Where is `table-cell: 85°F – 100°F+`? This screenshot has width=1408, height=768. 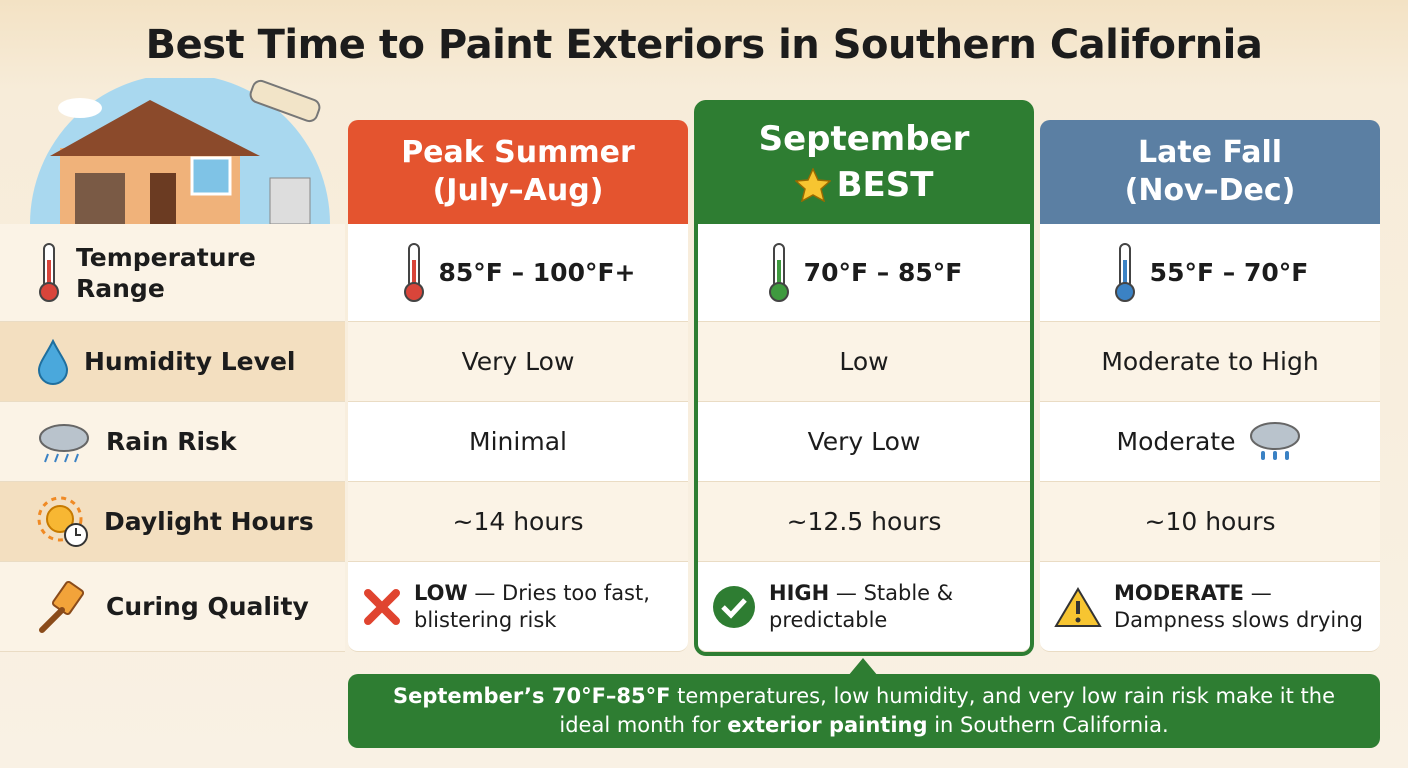 table-cell: 85°F – 100°F+ is located at coordinates (518, 273).